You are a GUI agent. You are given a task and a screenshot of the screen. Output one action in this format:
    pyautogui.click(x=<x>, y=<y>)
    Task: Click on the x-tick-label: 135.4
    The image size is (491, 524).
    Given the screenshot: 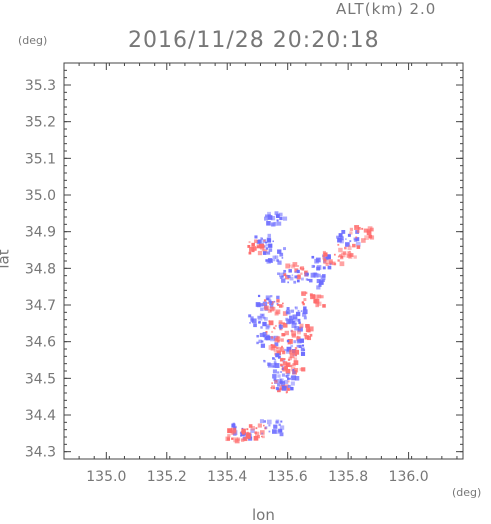 What is the action you would take?
    pyautogui.click(x=227, y=477)
    